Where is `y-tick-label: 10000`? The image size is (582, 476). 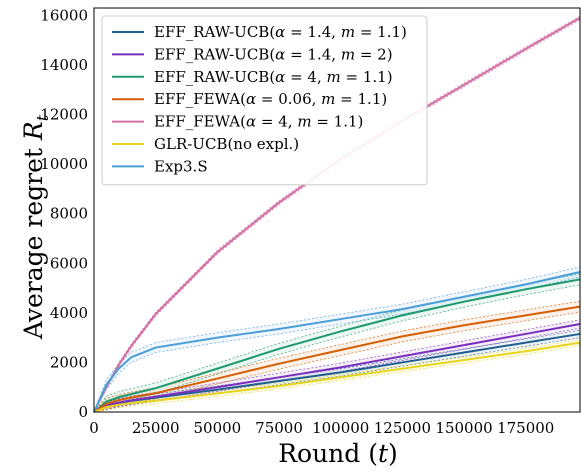
y-tick-label: 10000 is located at coordinates (64, 164).